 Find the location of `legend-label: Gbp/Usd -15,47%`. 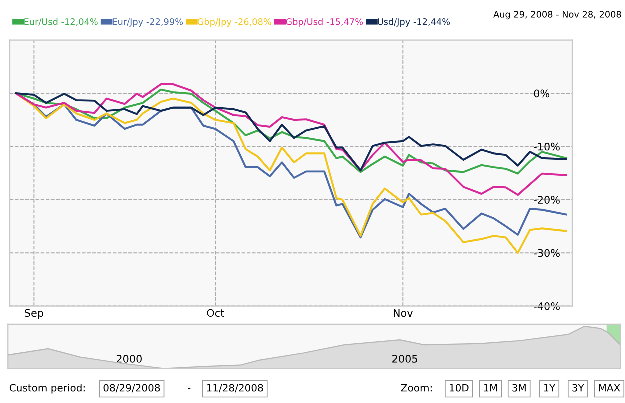

legend-label: Gbp/Usd -15,47% is located at coordinates (325, 22).